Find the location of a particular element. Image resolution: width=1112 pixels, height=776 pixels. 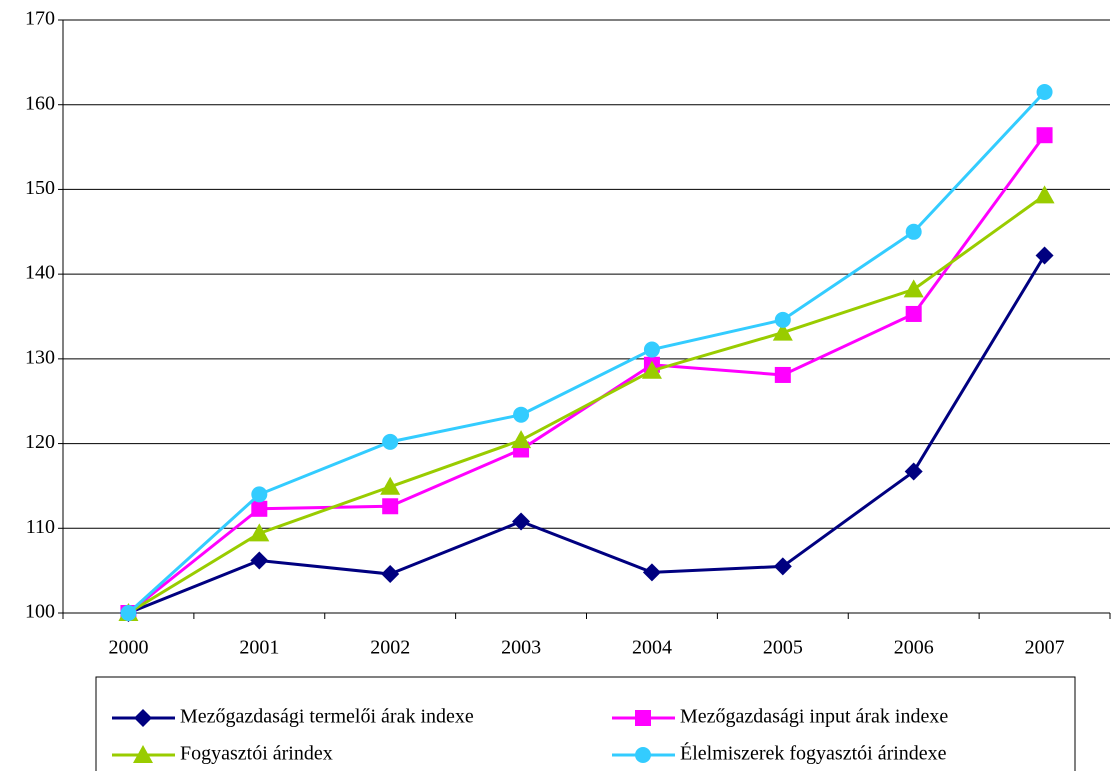

y-tick-label: 140 is located at coordinates (40, 273).